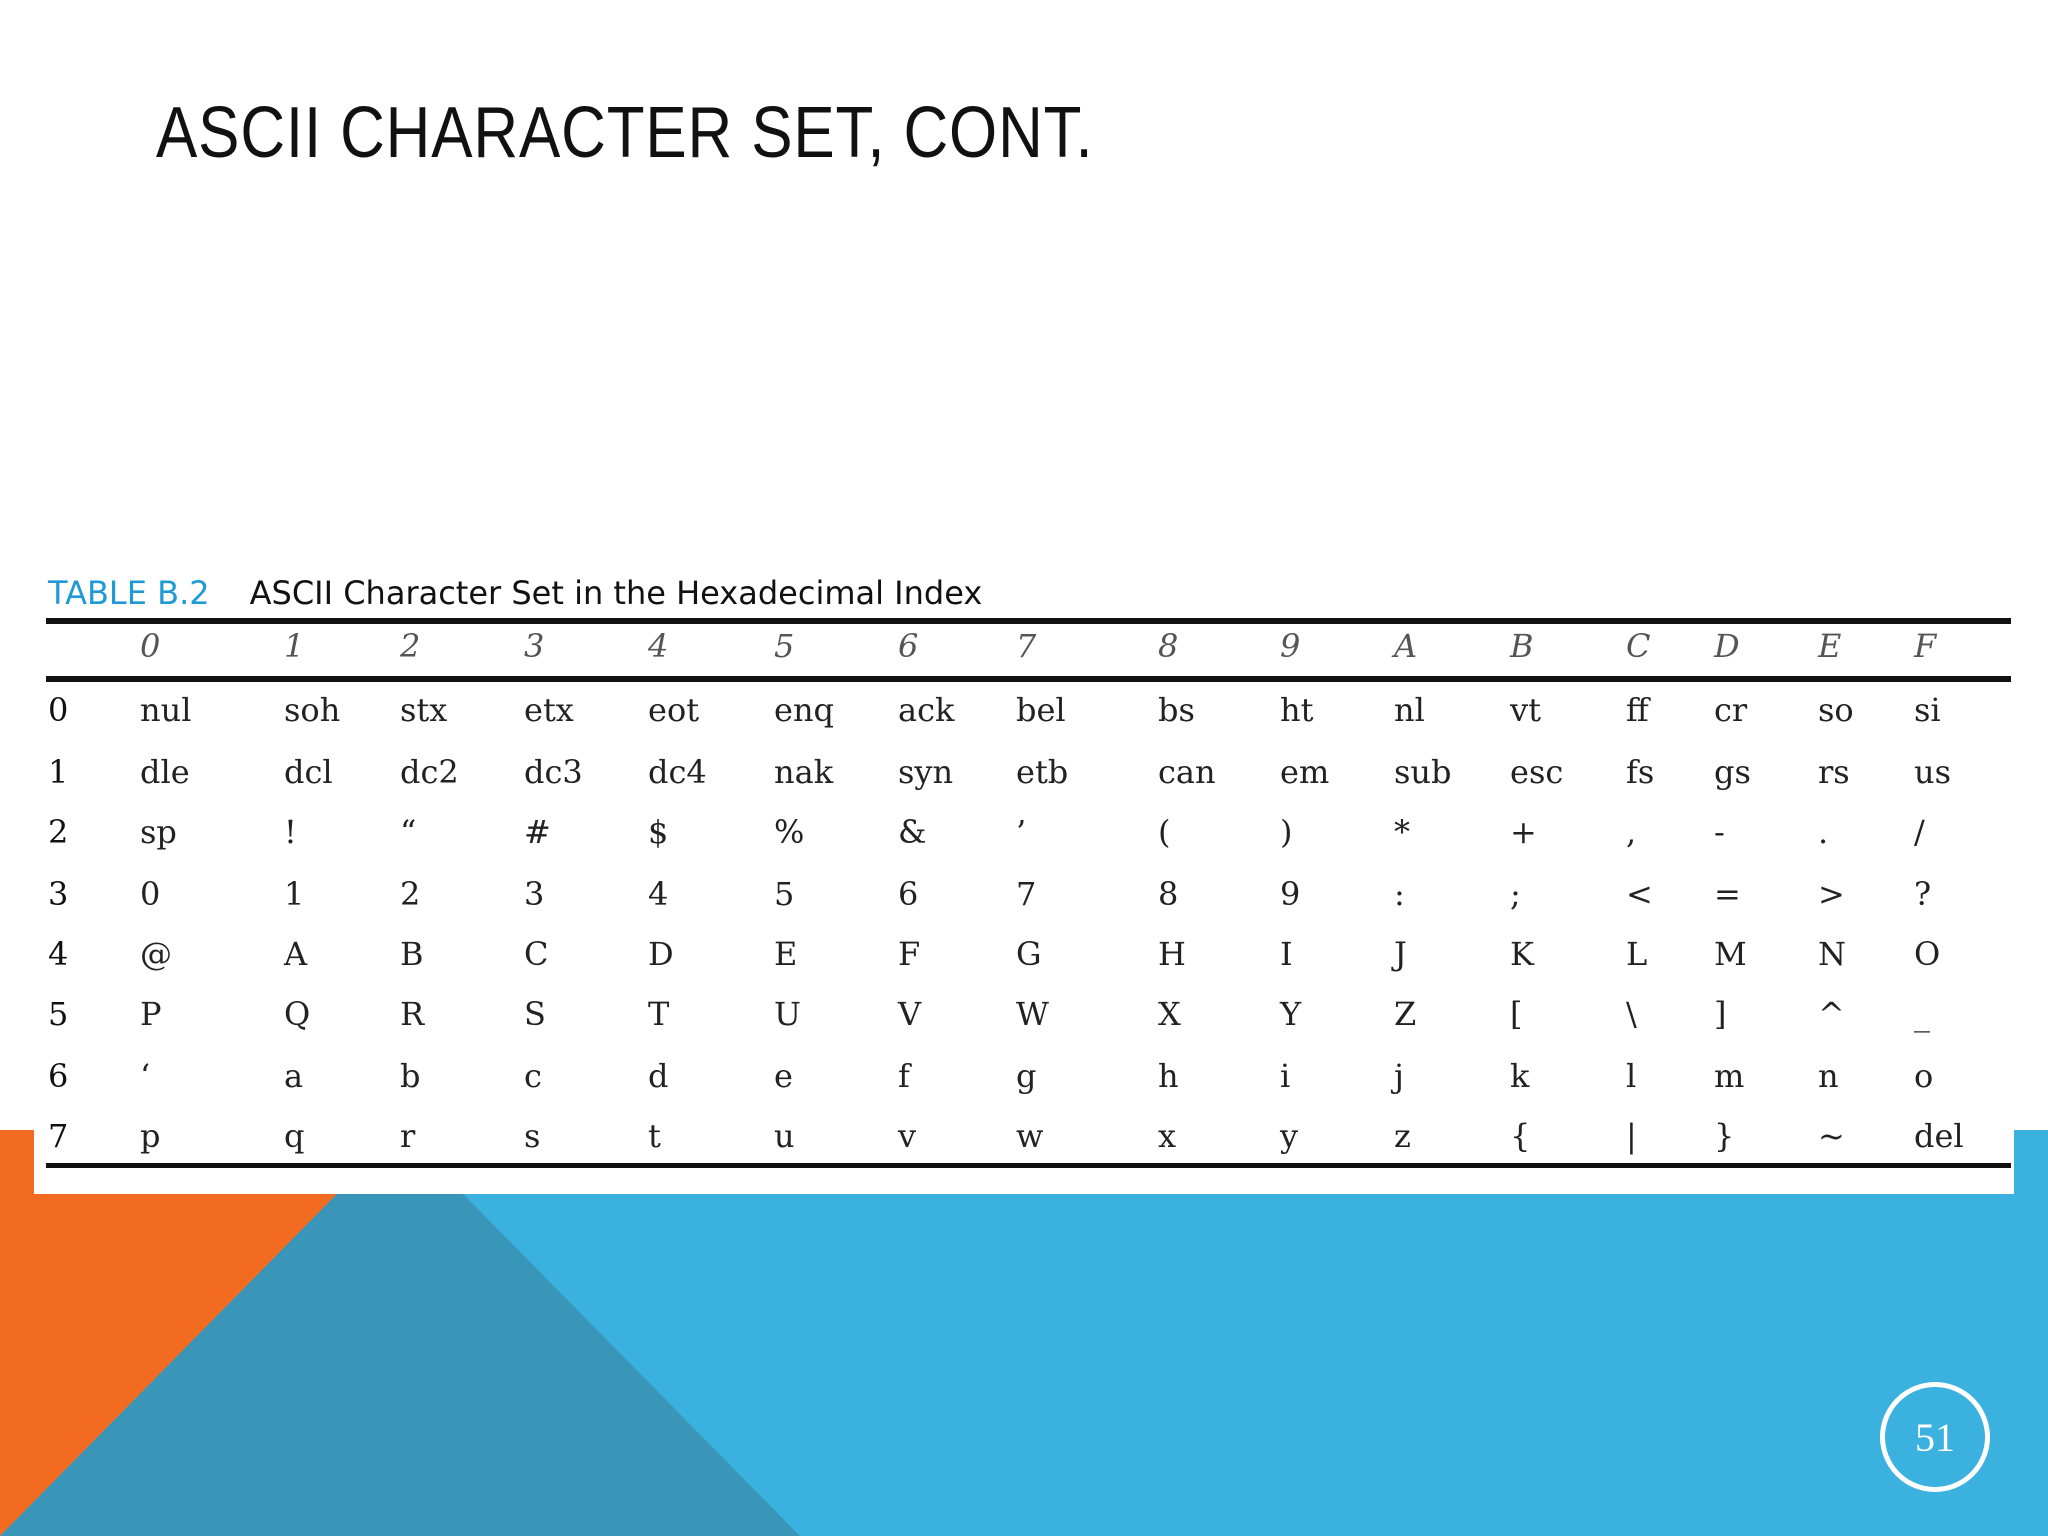  I want to click on table-cell: {, so click(1520, 1136).